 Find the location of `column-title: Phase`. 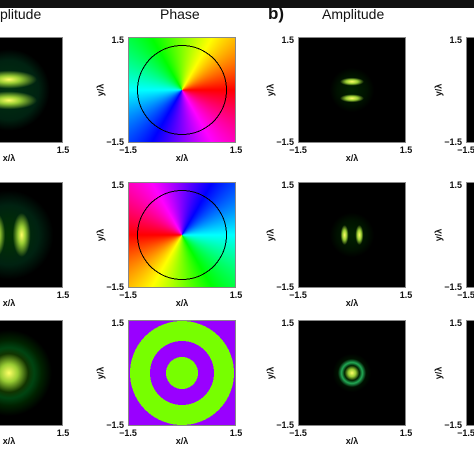

column-title: Phase is located at coordinates (180, 14).